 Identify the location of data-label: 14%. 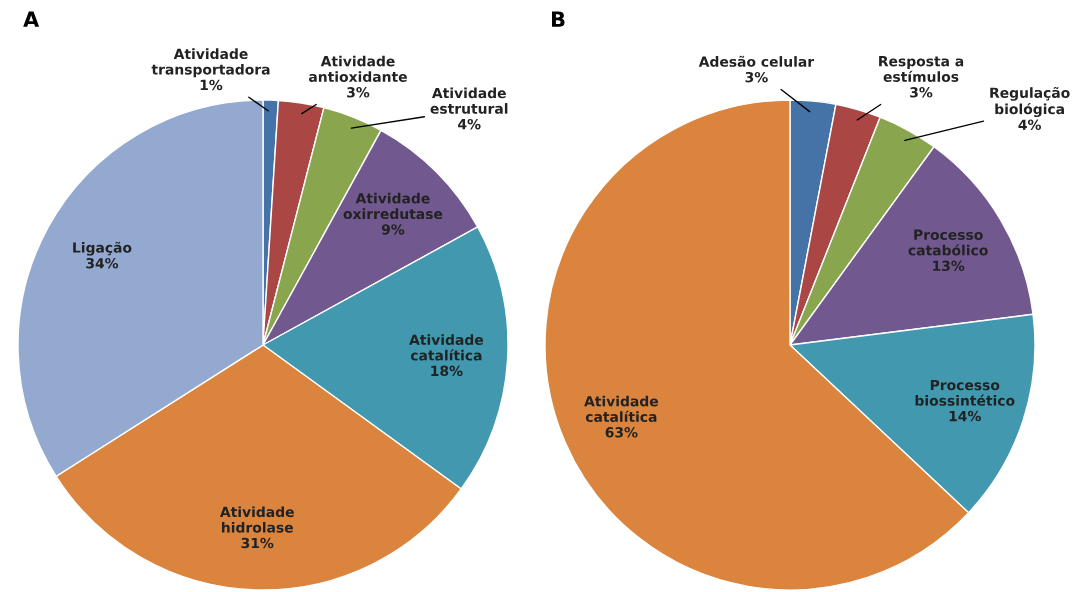
(965, 416).